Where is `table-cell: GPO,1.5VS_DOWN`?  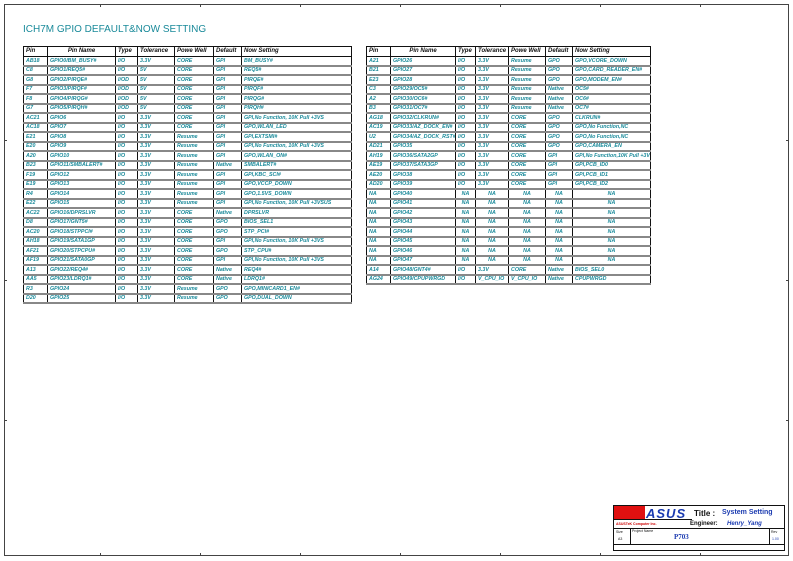 table-cell: GPO,1.5VS_DOWN is located at coordinates (296, 194).